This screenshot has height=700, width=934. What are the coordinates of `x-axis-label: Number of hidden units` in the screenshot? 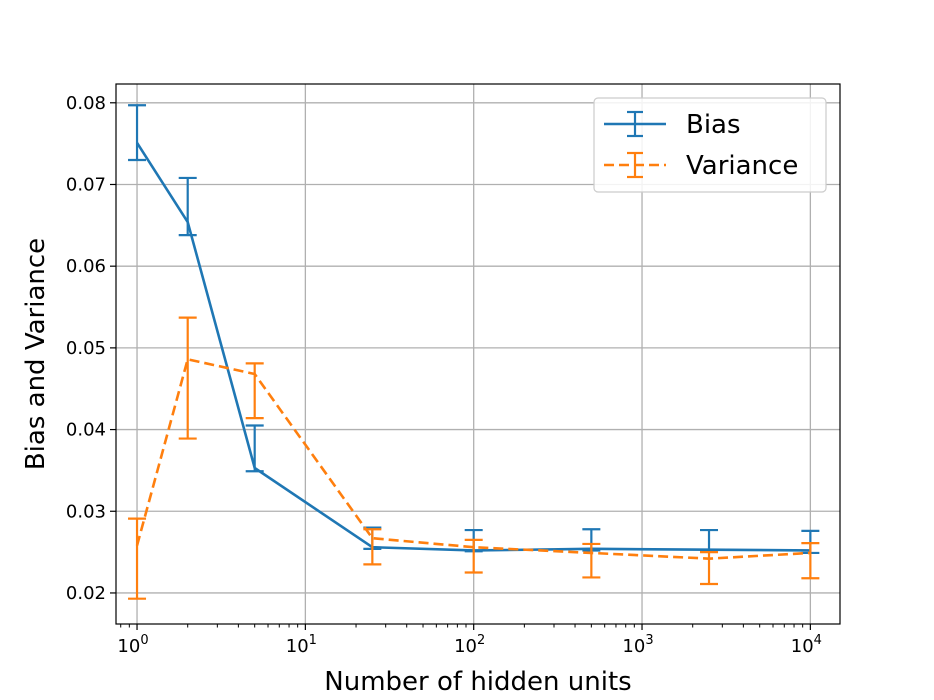 It's located at (477, 682).